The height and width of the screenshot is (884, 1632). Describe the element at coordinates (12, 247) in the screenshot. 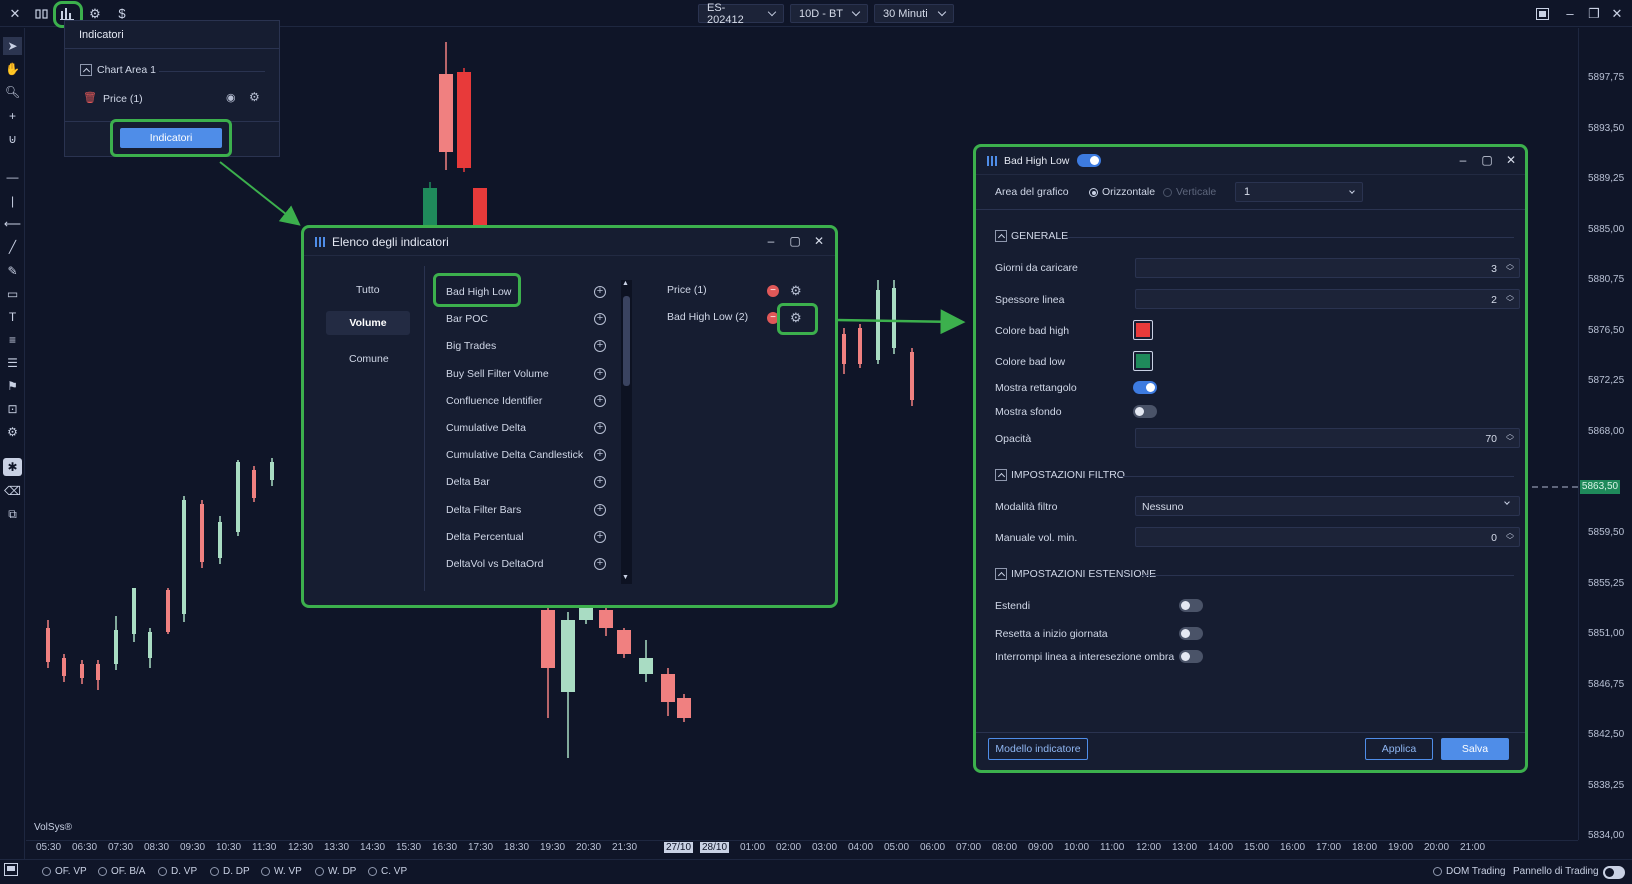

I see `trend-line-icon: ╱` at that location.